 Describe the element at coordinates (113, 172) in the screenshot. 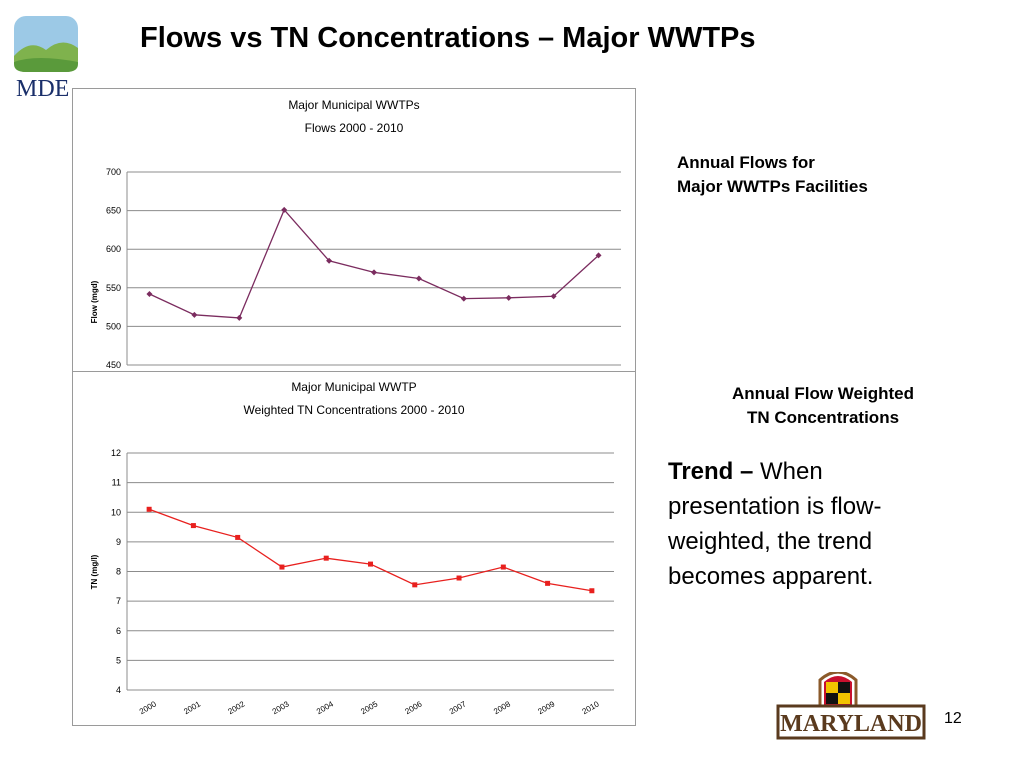

I see `c1-ytick-label: 700` at that location.